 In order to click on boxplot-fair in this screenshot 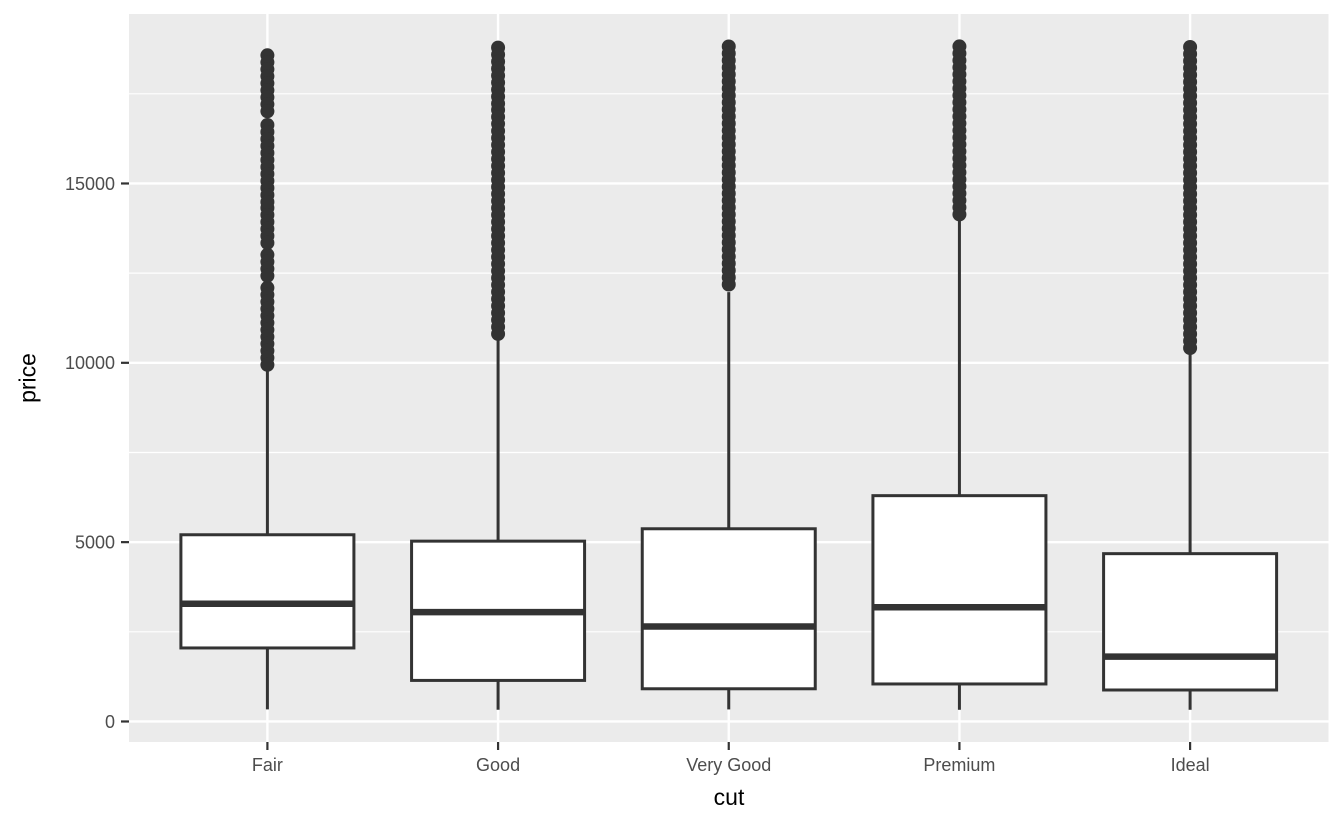, I will do `click(267, 379)`.